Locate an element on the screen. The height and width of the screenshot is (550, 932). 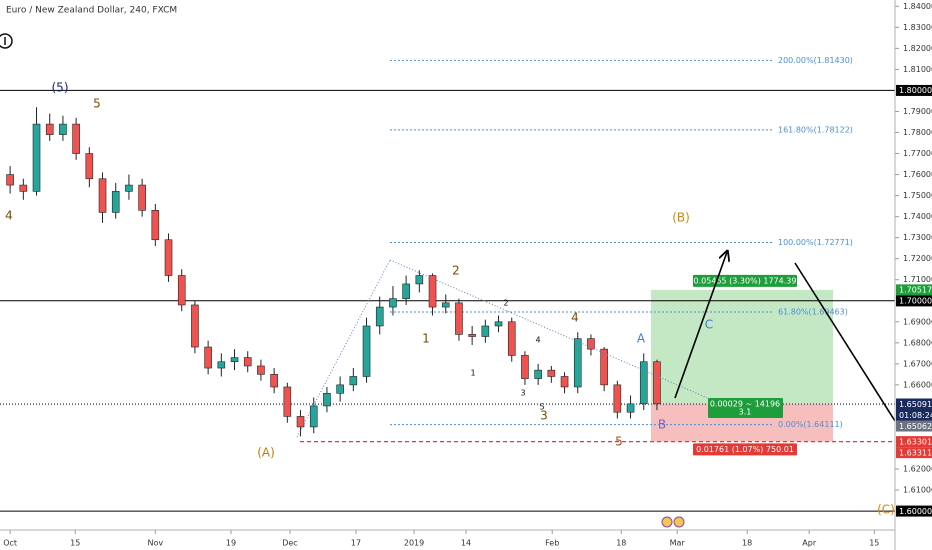
projection-line is located at coordinates (845, 342).